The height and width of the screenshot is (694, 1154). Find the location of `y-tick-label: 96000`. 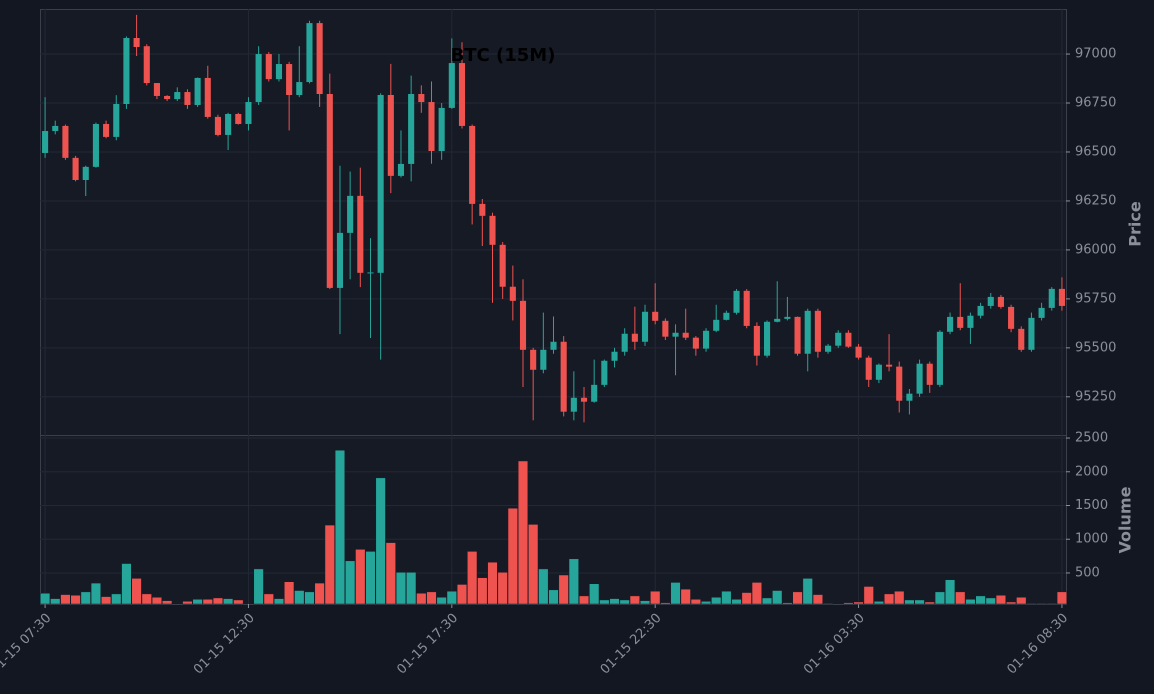

y-tick-label: 96000 is located at coordinates (1095, 249).